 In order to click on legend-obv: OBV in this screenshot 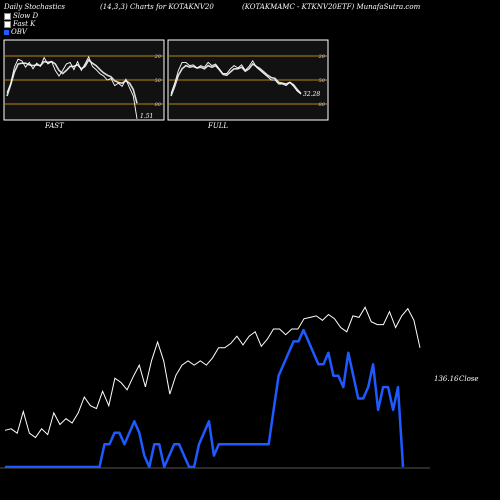, I will do `click(15, 32)`.